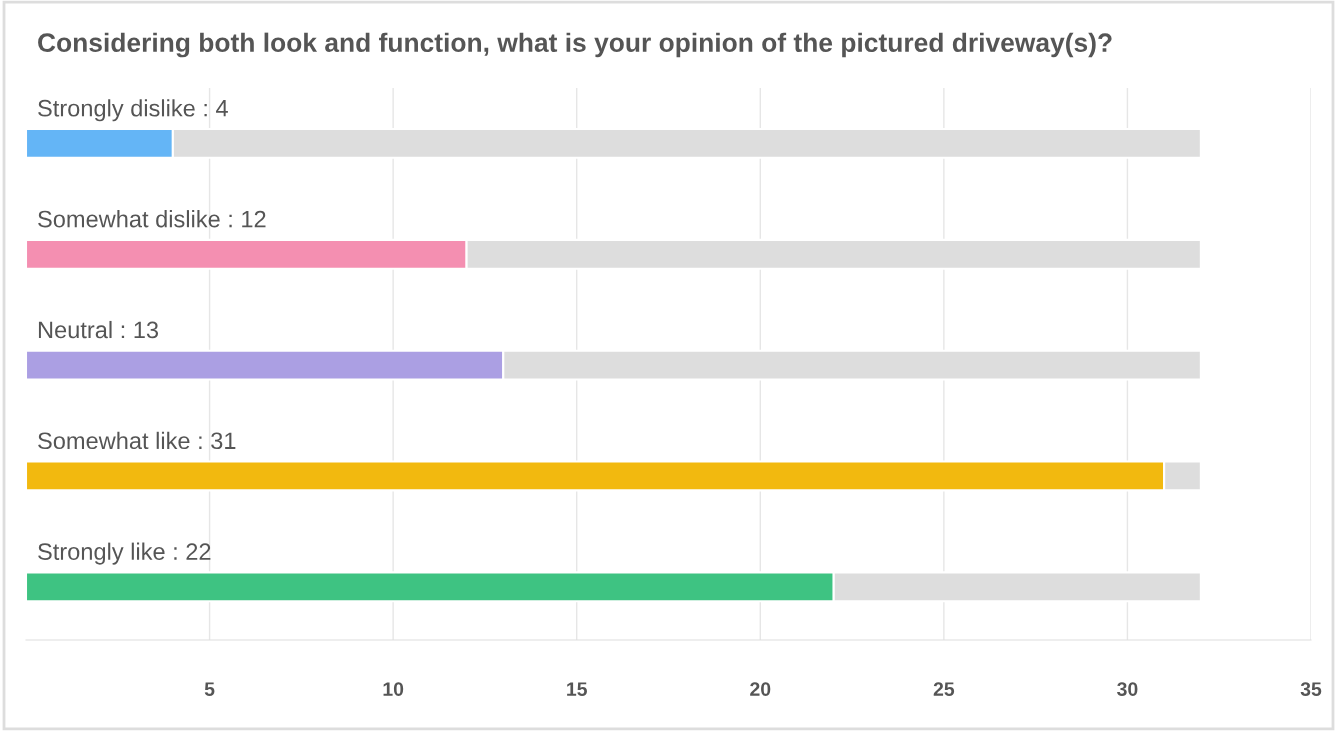 This screenshot has height=731, width=1337. Describe the element at coordinates (192, 551) in the screenshot. I see `data-label: : 22` at that location.